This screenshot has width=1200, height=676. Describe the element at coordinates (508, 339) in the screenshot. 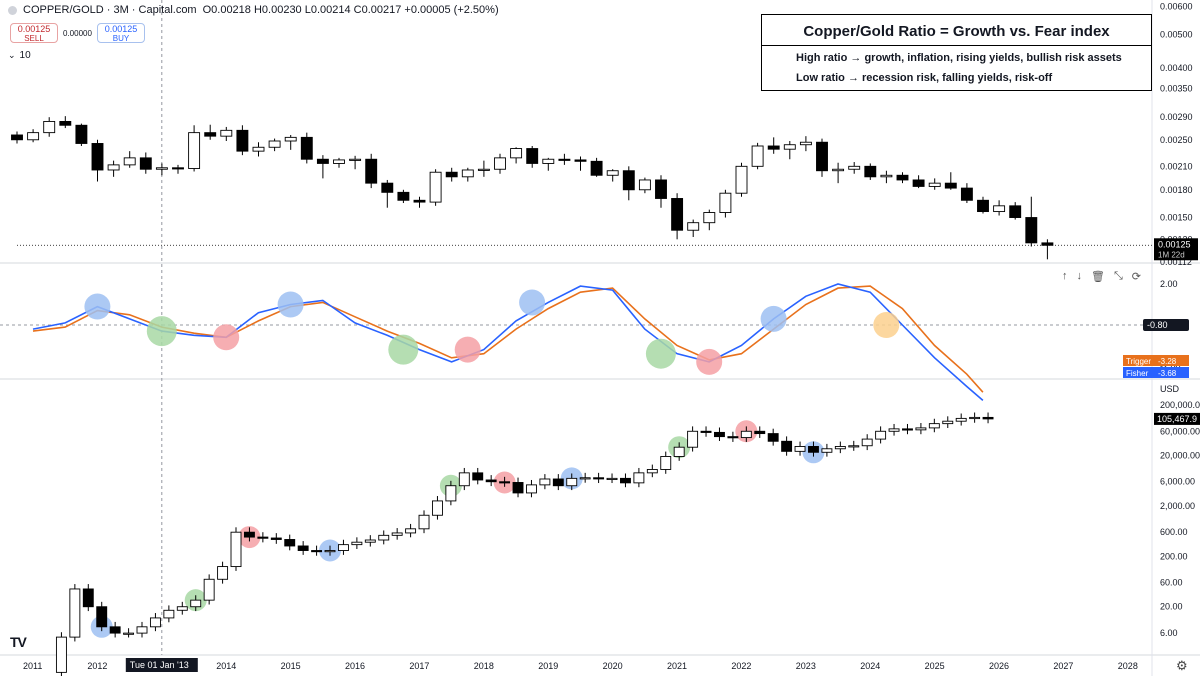

I see `trigger-line` at that location.